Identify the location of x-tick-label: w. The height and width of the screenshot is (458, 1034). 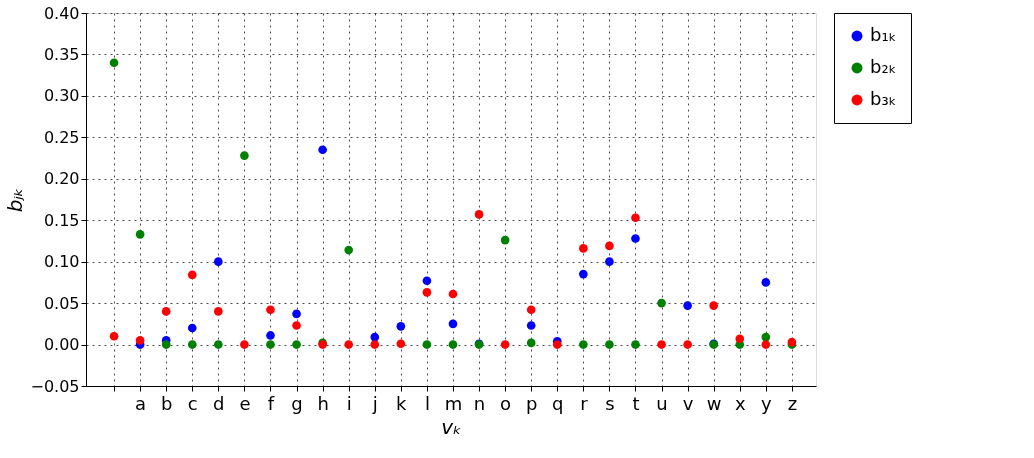
(714, 403).